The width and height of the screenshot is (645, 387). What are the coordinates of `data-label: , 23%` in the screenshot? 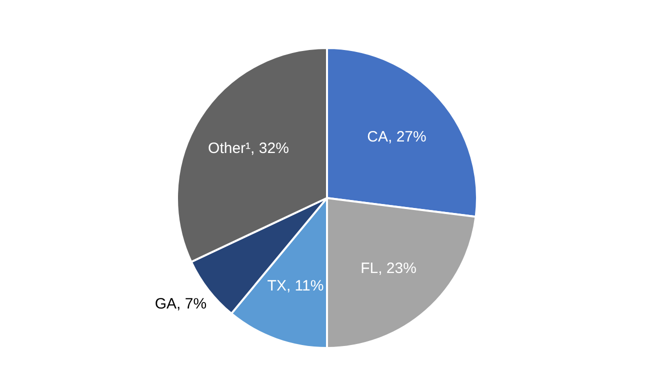 It's located at (397, 267).